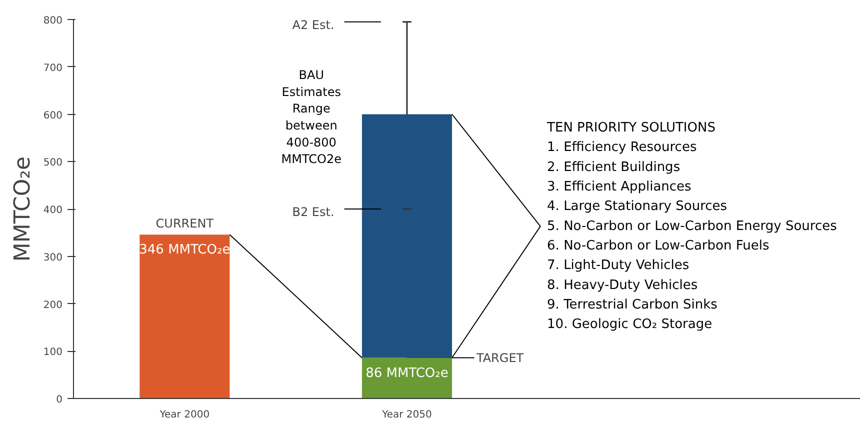 Image resolution: width=860 pixels, height=423 pixels. What do you see at coordinates (622, 285) in the screenshot?
I see `text: 8. Heavy-Duty Vehicles` at bounding box center [622, 285].